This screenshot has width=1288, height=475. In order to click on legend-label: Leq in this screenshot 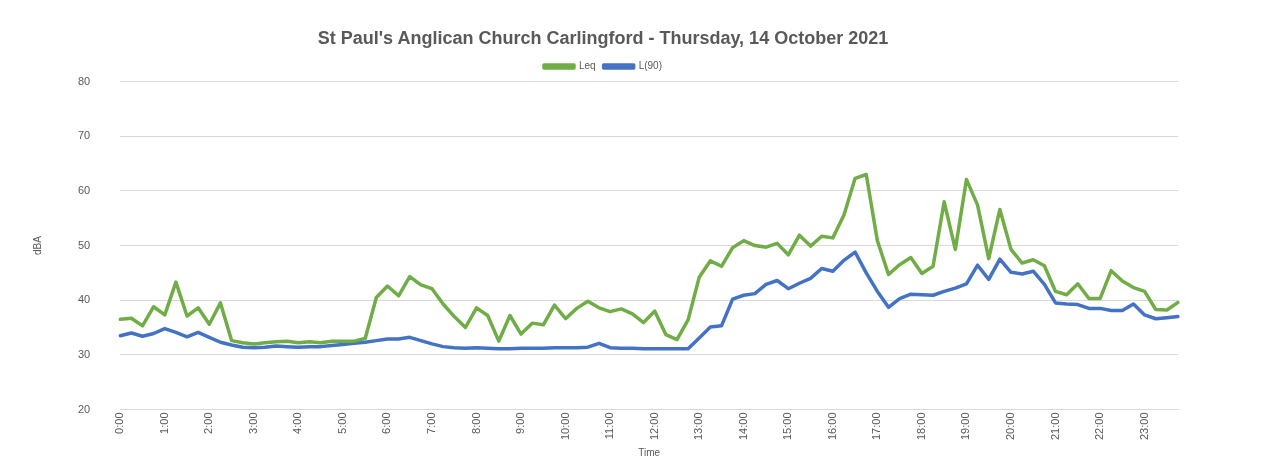, I will do `click(587, 66)`.